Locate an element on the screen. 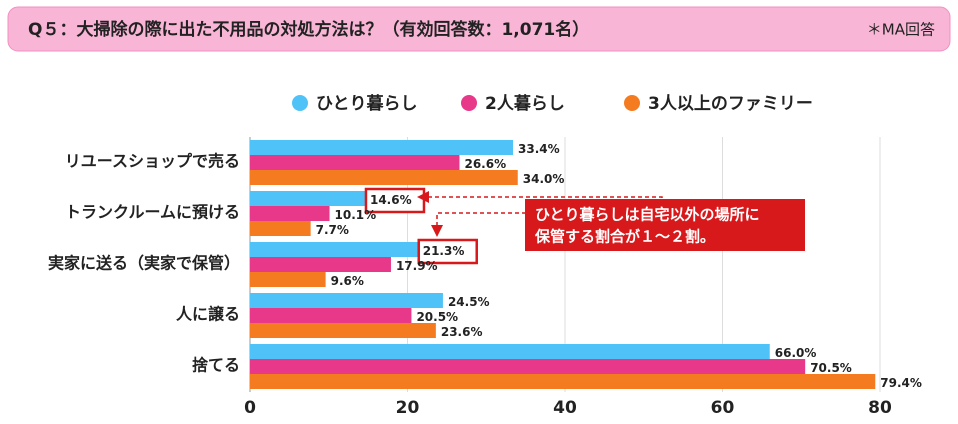  annotation-arrow is located at coordinates (478, 224).